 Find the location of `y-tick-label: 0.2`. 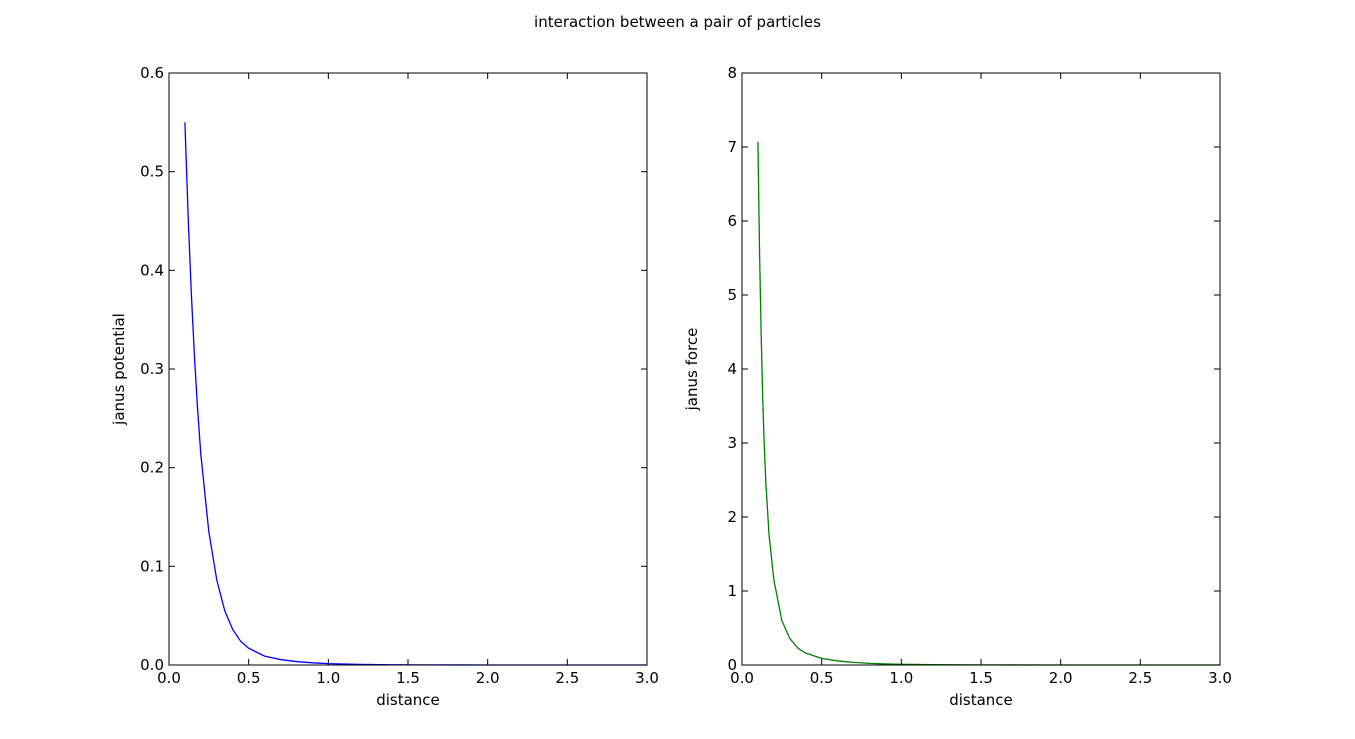

y-tick-label: 0.2 is located at coordinates (152, 468).